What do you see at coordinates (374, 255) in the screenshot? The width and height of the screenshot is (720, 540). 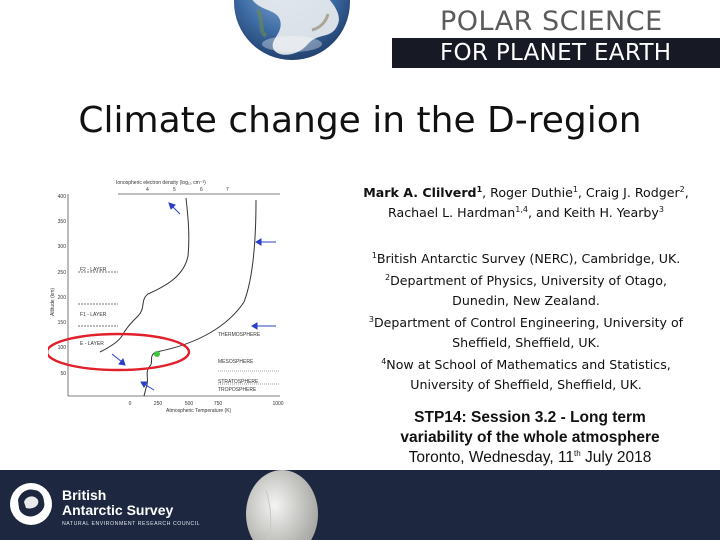 I see `affiliation-number: 1` at bounding box center [374, 255].